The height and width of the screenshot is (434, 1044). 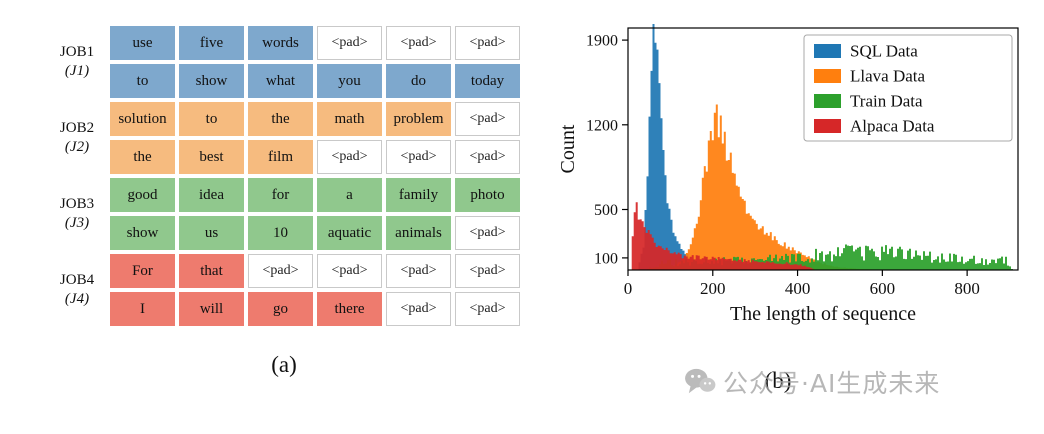 What do you see at coordinates (892, 126) in the screenshot?
I see `legend-label: Alpaca Data` at bounding box center [892, 126].